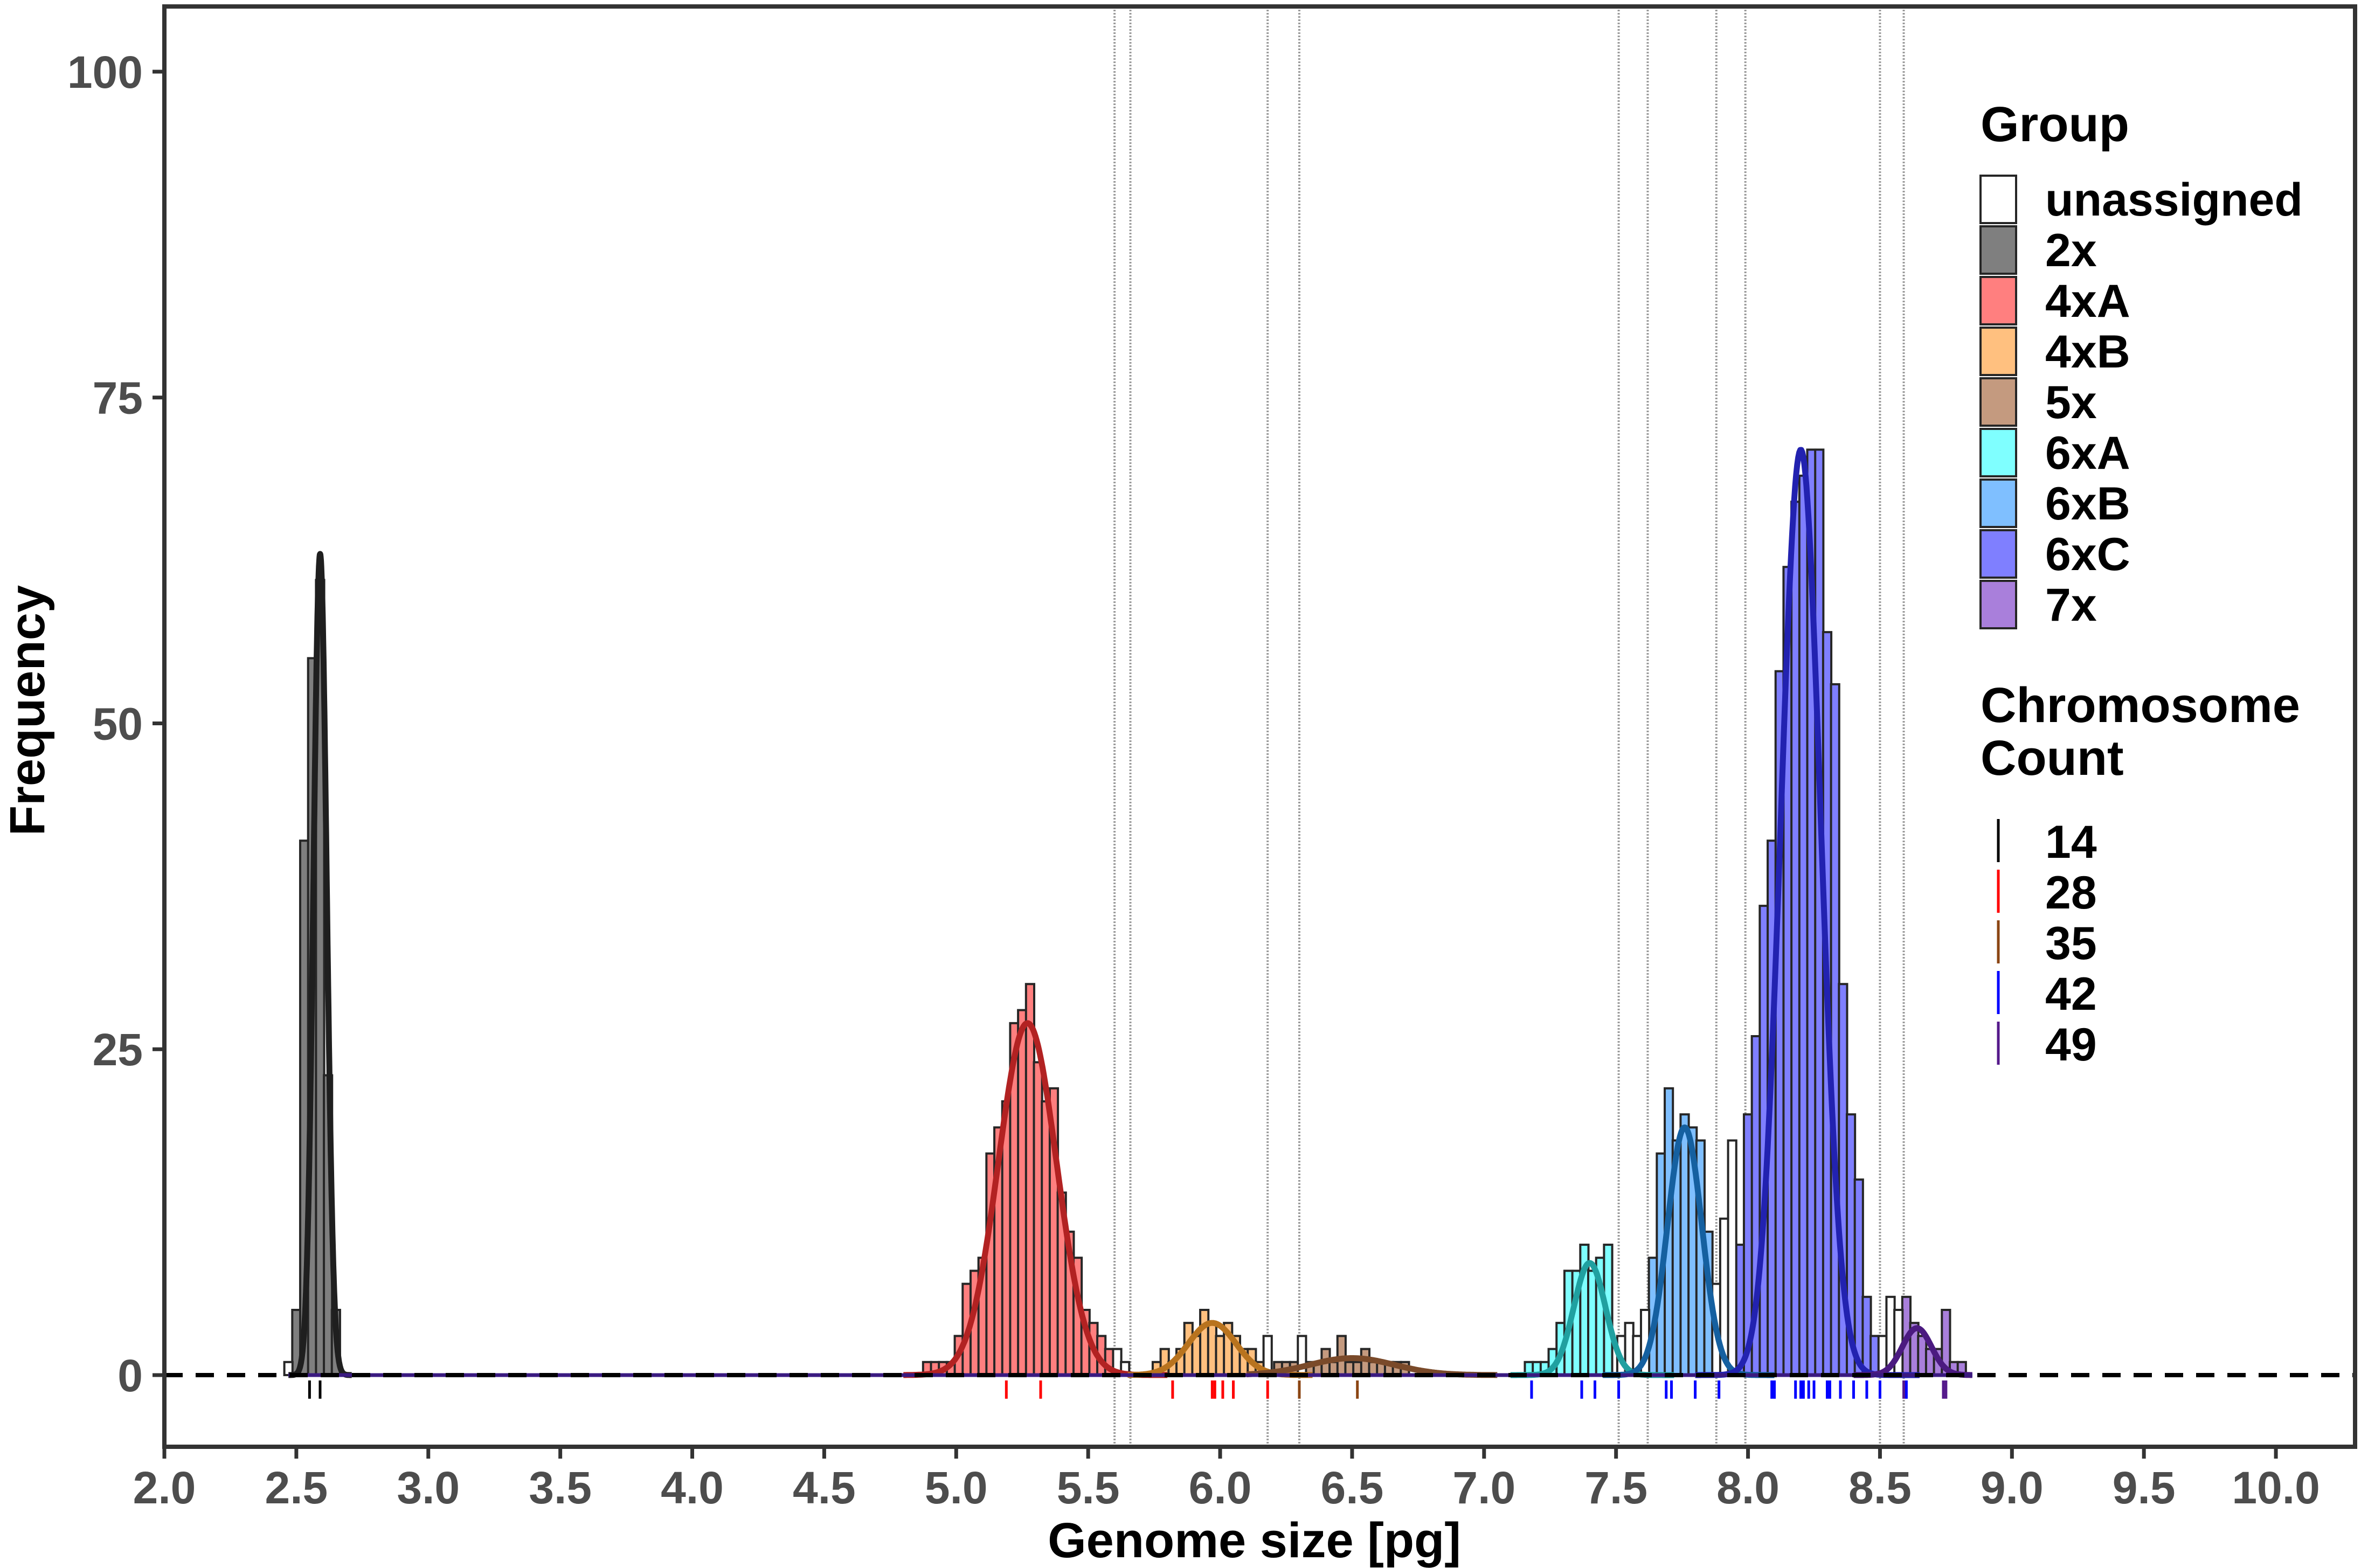 Image resolution: width=2361 pixels, height=1568 pixels. What do you see at coordinates (1254, 1540) in the screenshot?
I see `x-axis-title: Genome size [pg]` at bounding box center [1254, 1540].